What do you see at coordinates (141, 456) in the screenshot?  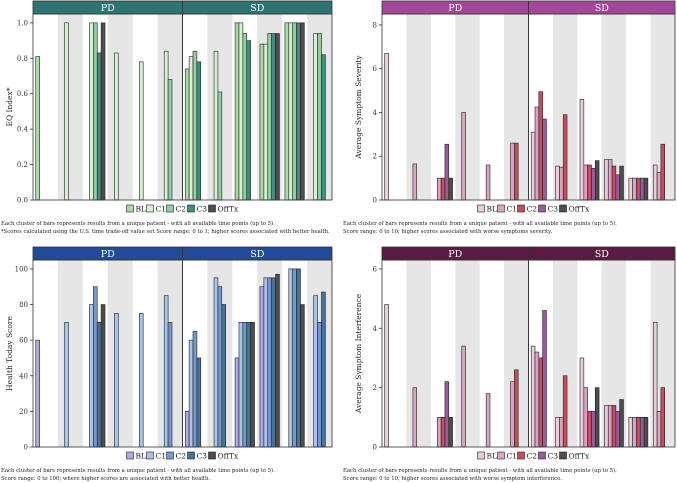 I see `legend-label-bl: BL` at bounding box center [141, 456].